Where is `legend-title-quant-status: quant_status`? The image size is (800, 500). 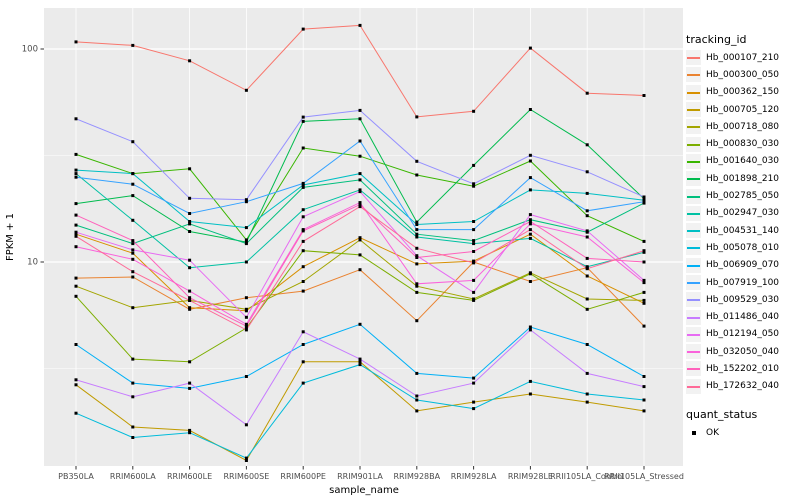
legend-title-quant-status: quant_status is located at coordinates (722, 414).